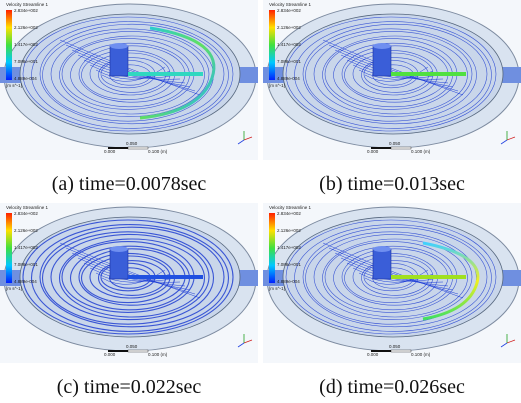  Describe the element at coordinates (129, 184) in the screenshot. I see `caption: (a) time=0.0078sec` at that location.